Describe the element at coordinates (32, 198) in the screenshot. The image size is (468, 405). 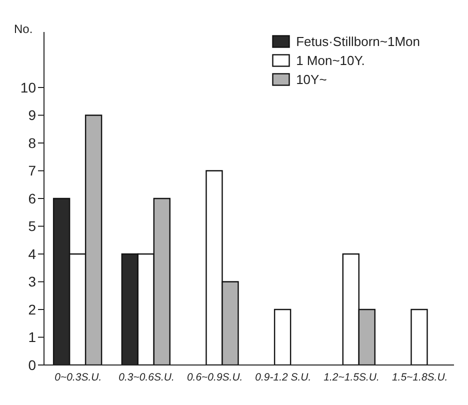
I see `y-tick-label: 6` at that location.